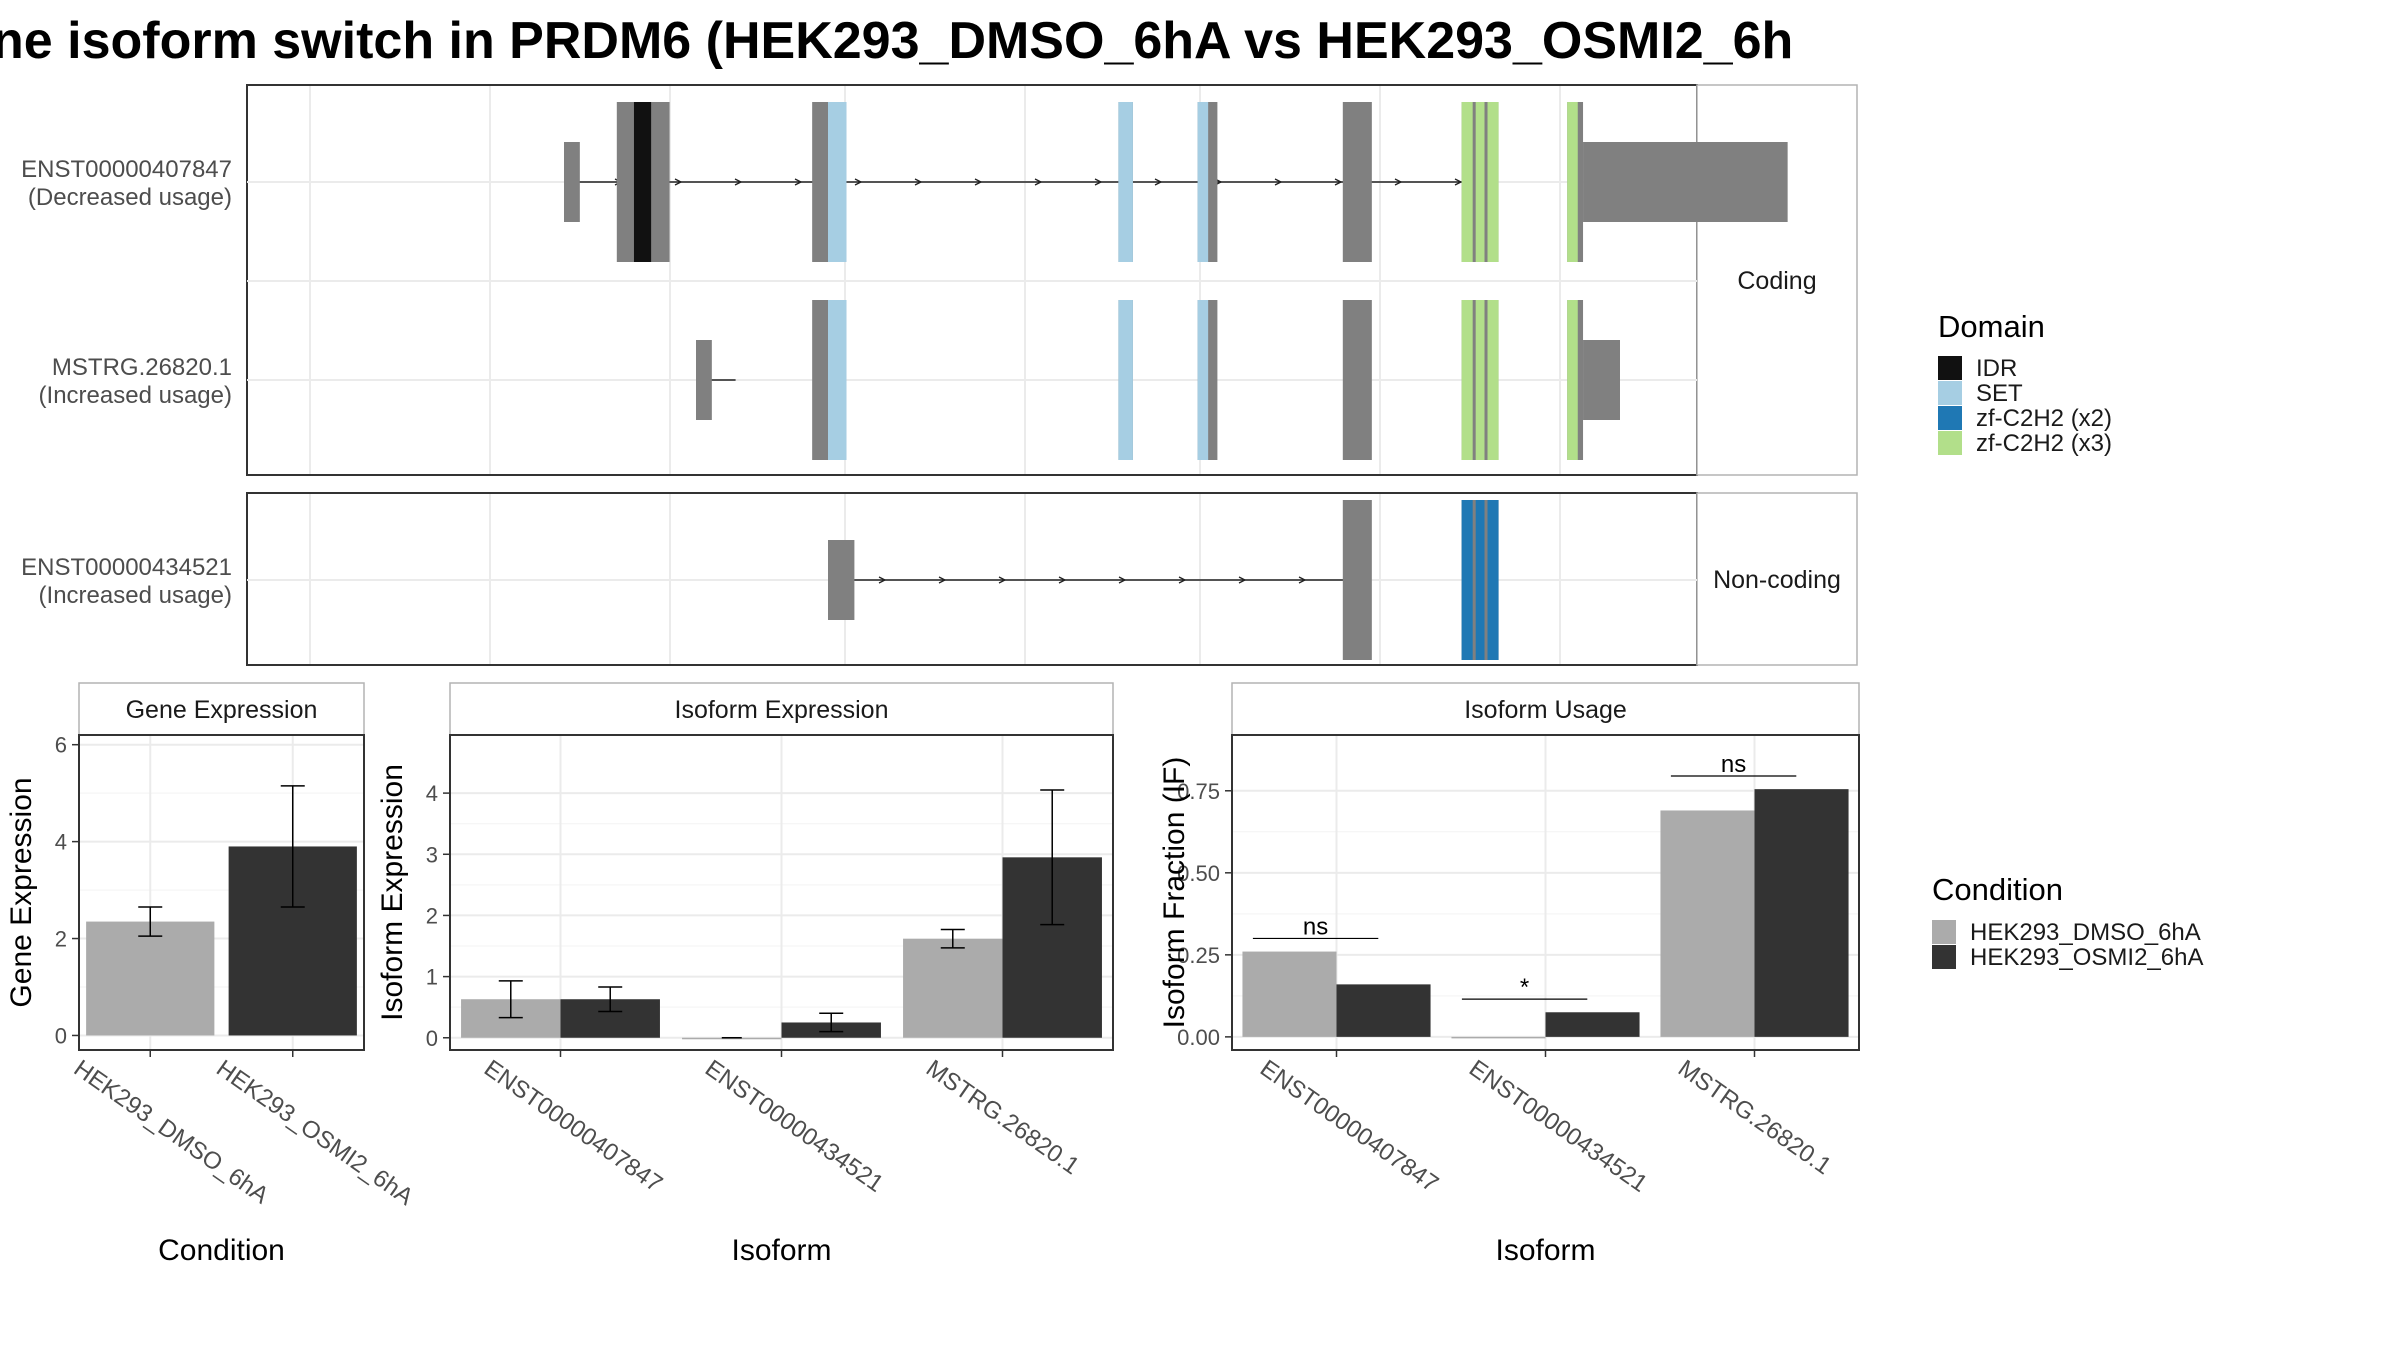  I want to click on y-tick-label: 0.00, so click(1198, 1037).